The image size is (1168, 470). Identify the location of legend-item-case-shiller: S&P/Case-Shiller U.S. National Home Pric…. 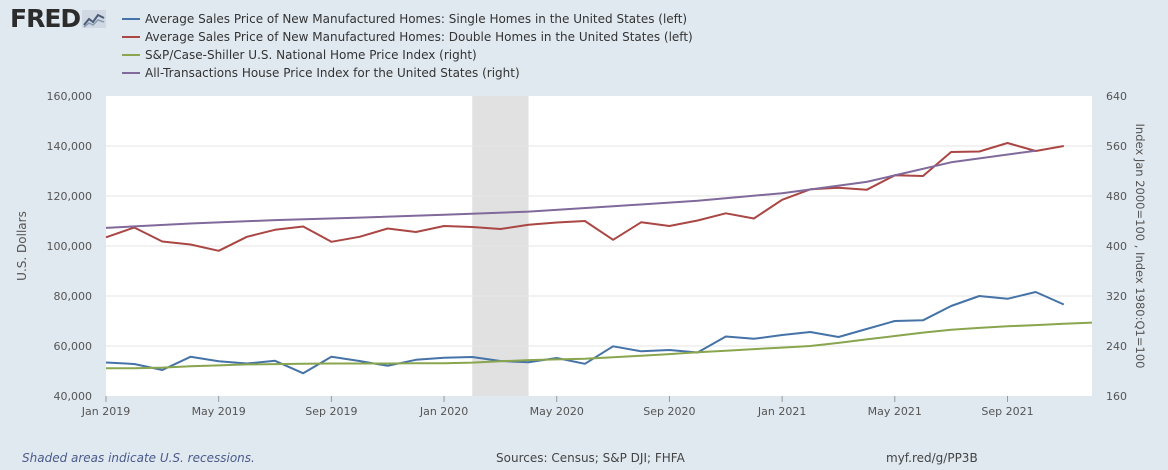
(407, 55).